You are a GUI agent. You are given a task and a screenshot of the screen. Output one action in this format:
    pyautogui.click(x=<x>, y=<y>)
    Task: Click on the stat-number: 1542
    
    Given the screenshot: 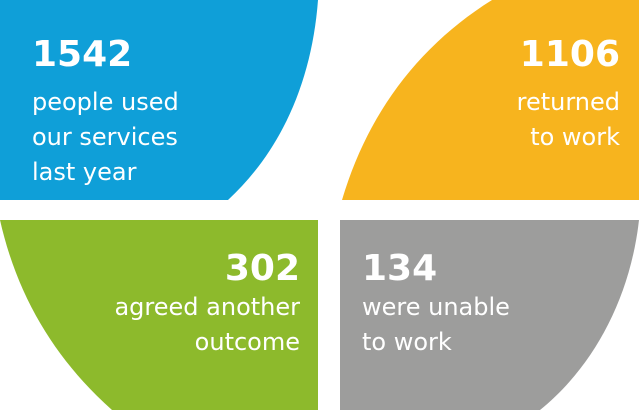 What is the action you would take?
    pyautogui.click(x=82, y=54)
    